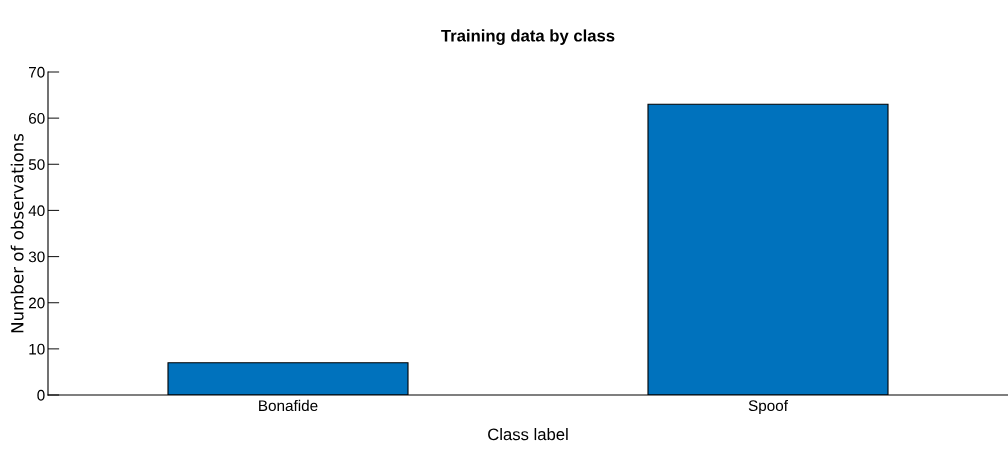 This screenshot has height=462, width=1008. What do you see at coordinates (37, 349) in the screenshot?
I see `y-tick-label: 10` at bounding box center [37, 349].